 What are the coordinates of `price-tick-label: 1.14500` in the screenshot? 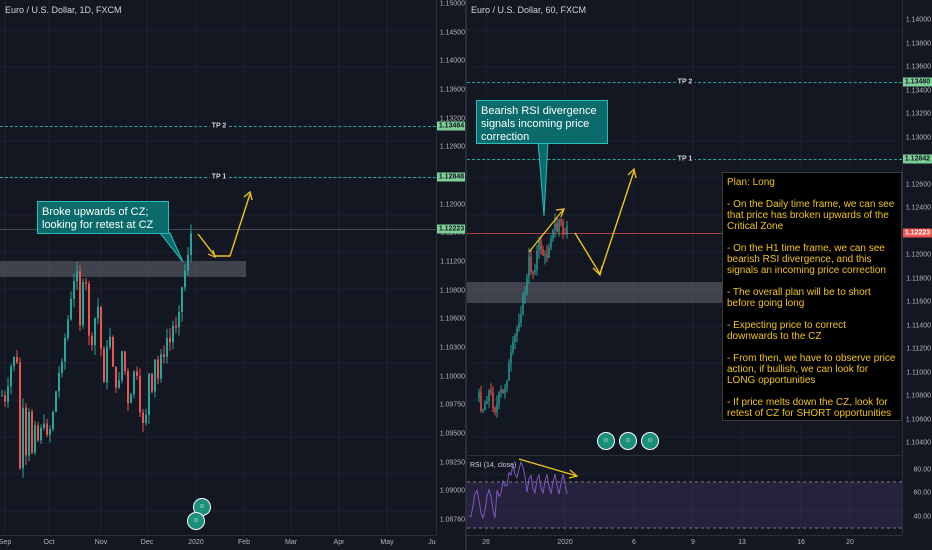 It's located at (452, 33).